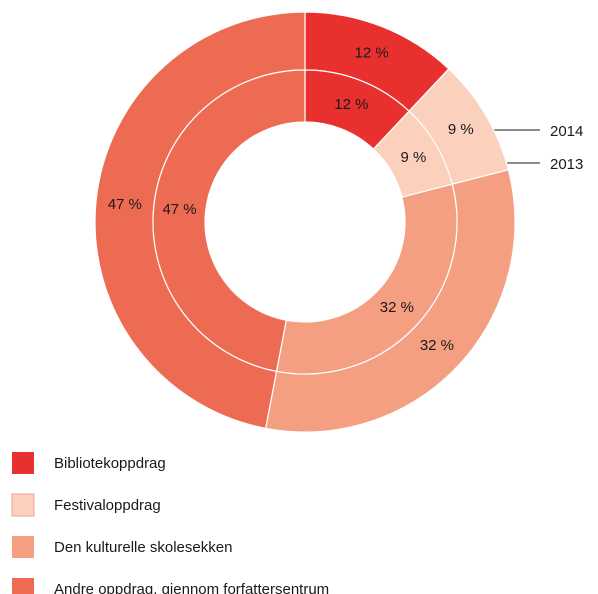 Image resolution: width=598 pixels, height=594 pixels. I want to click on ring-label: 2014, so click(566, 131).